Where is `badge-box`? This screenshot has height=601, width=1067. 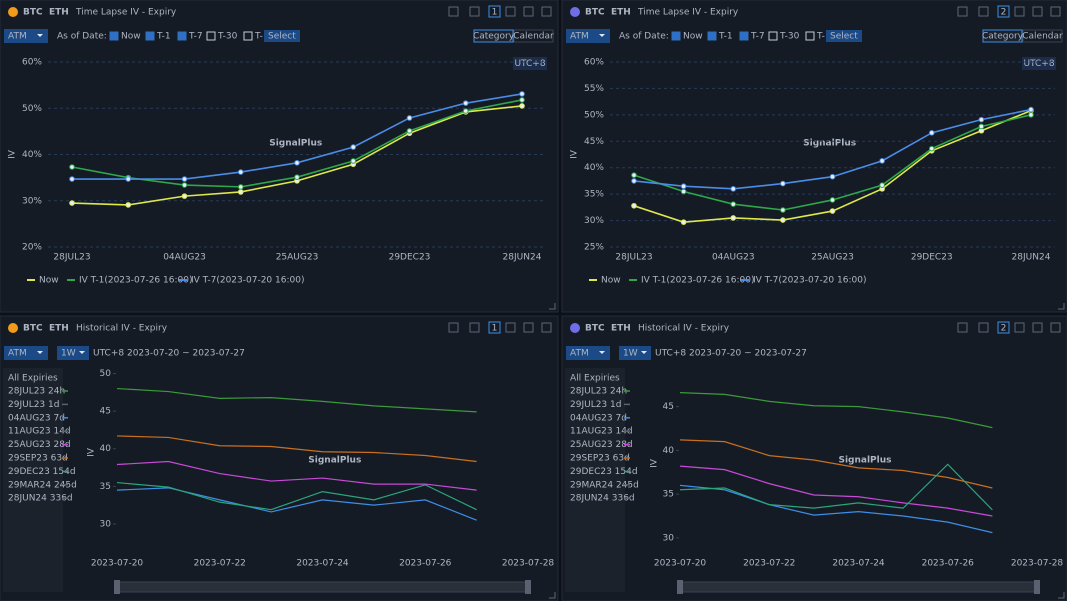
badge-box is located at coordinates (1003, 327).